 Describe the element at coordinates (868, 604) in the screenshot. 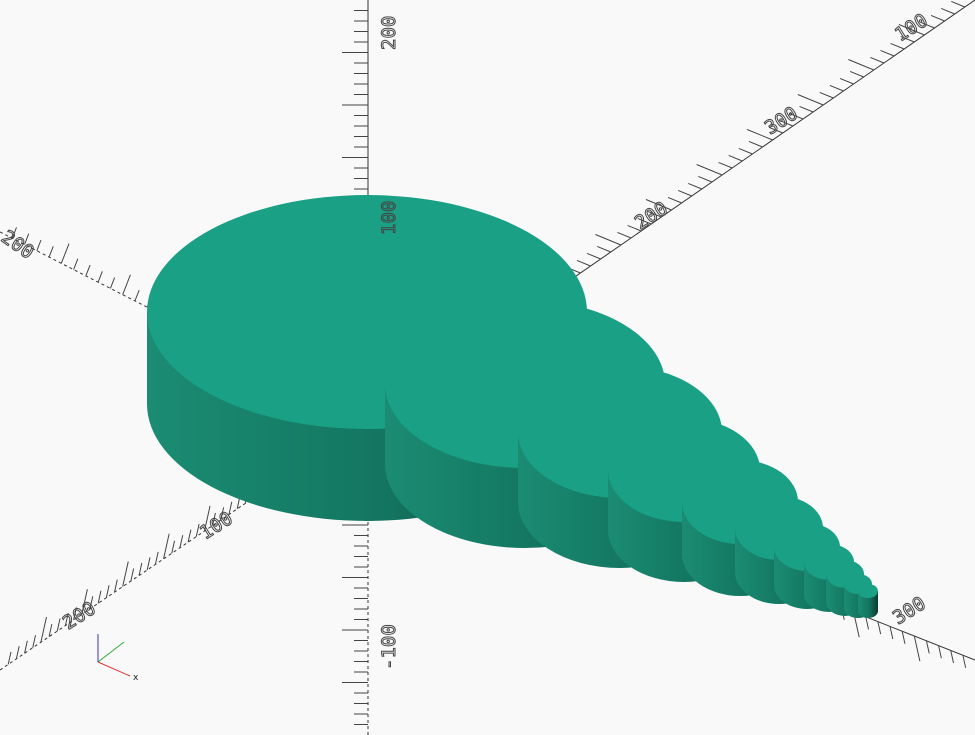

I see `cylinder-side` at that location.